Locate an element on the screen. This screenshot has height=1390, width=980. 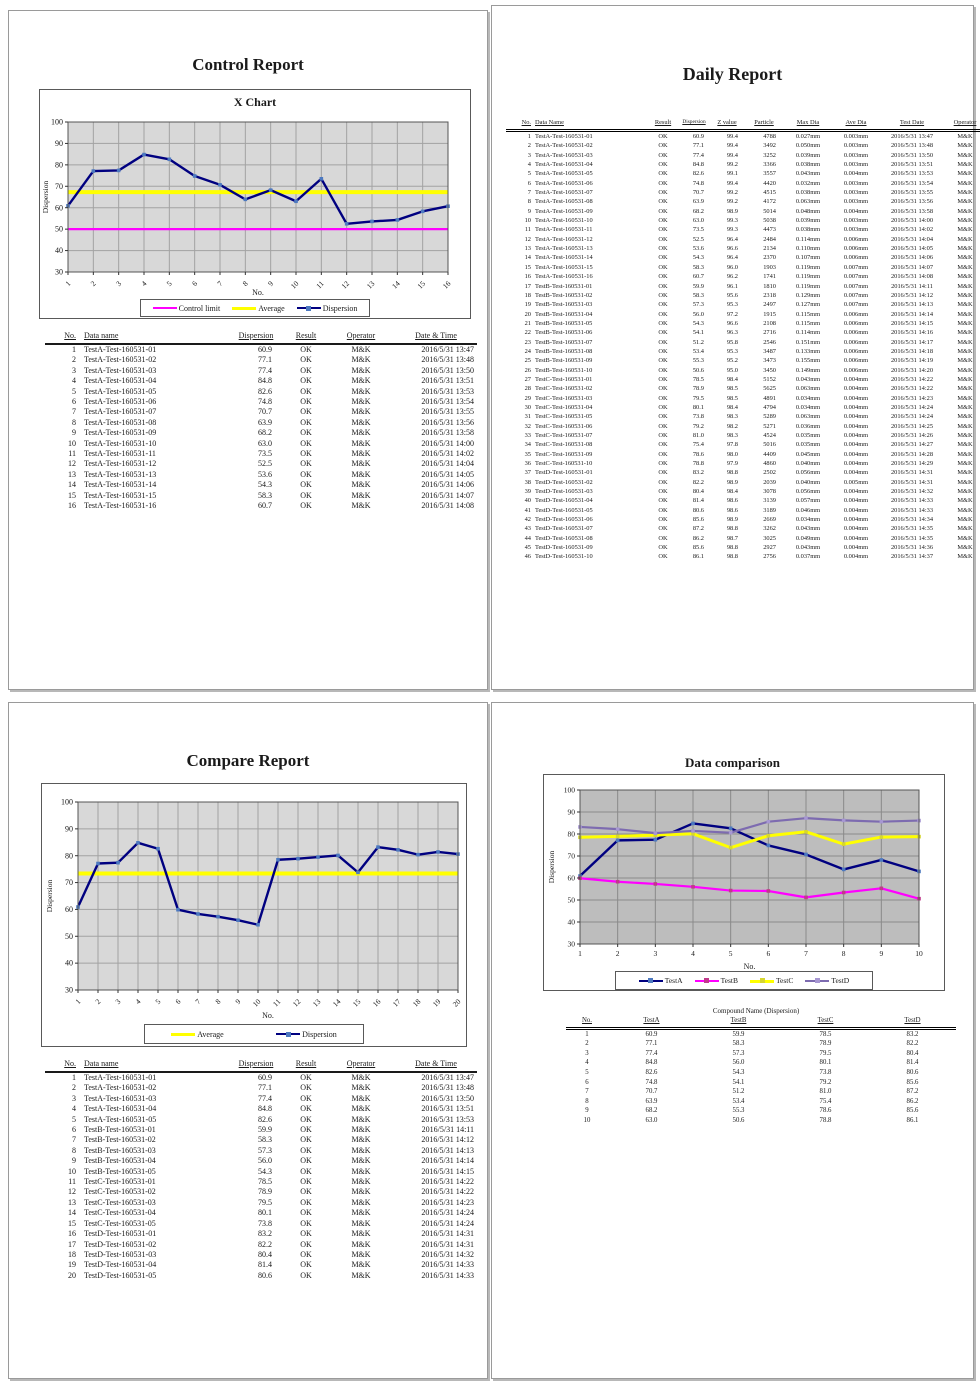
cell: TestA-Test-160531-16 is located at coordinates (120, 506).